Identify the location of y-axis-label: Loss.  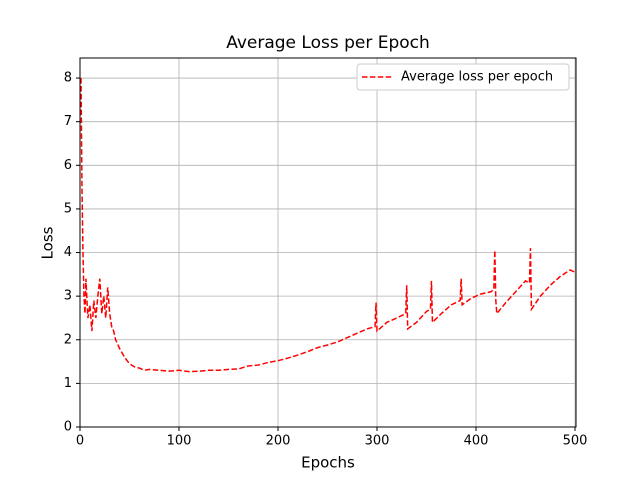
(48, 242).